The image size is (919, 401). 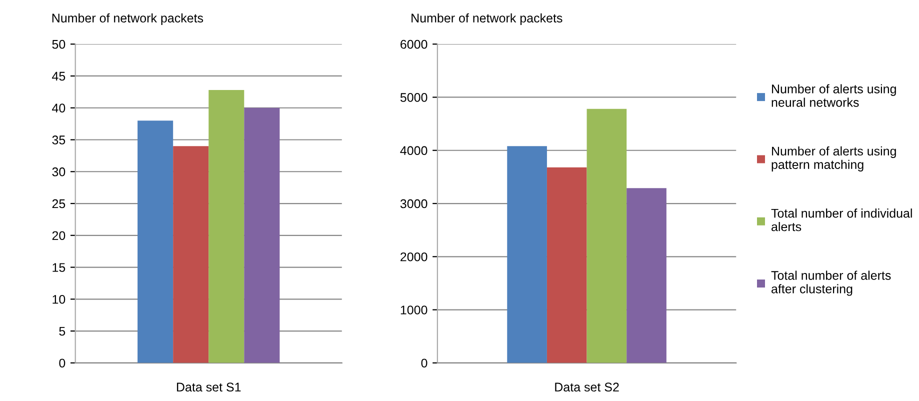 What do you see at coordinates (59, 76) in the screenshot?
I see `y-tick-label: 45` at bounding box center [59, 76].